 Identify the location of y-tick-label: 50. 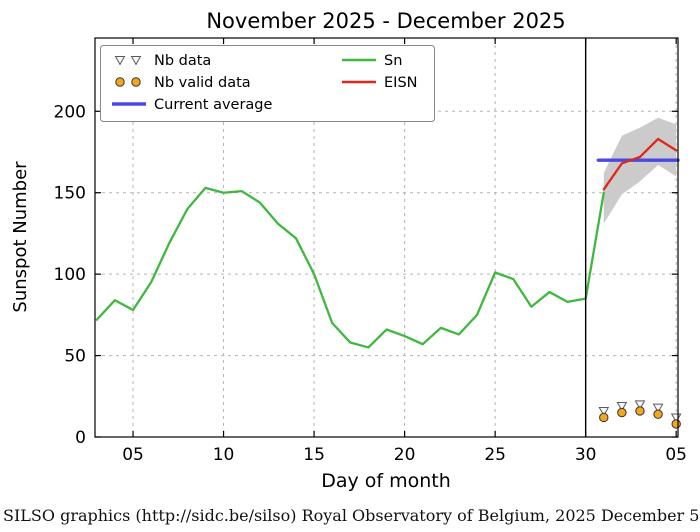
(75, 357).